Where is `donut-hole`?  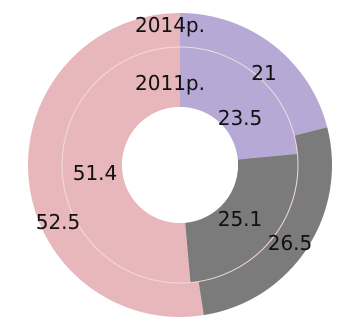 donut-hole is located at coordinates (180, 165).